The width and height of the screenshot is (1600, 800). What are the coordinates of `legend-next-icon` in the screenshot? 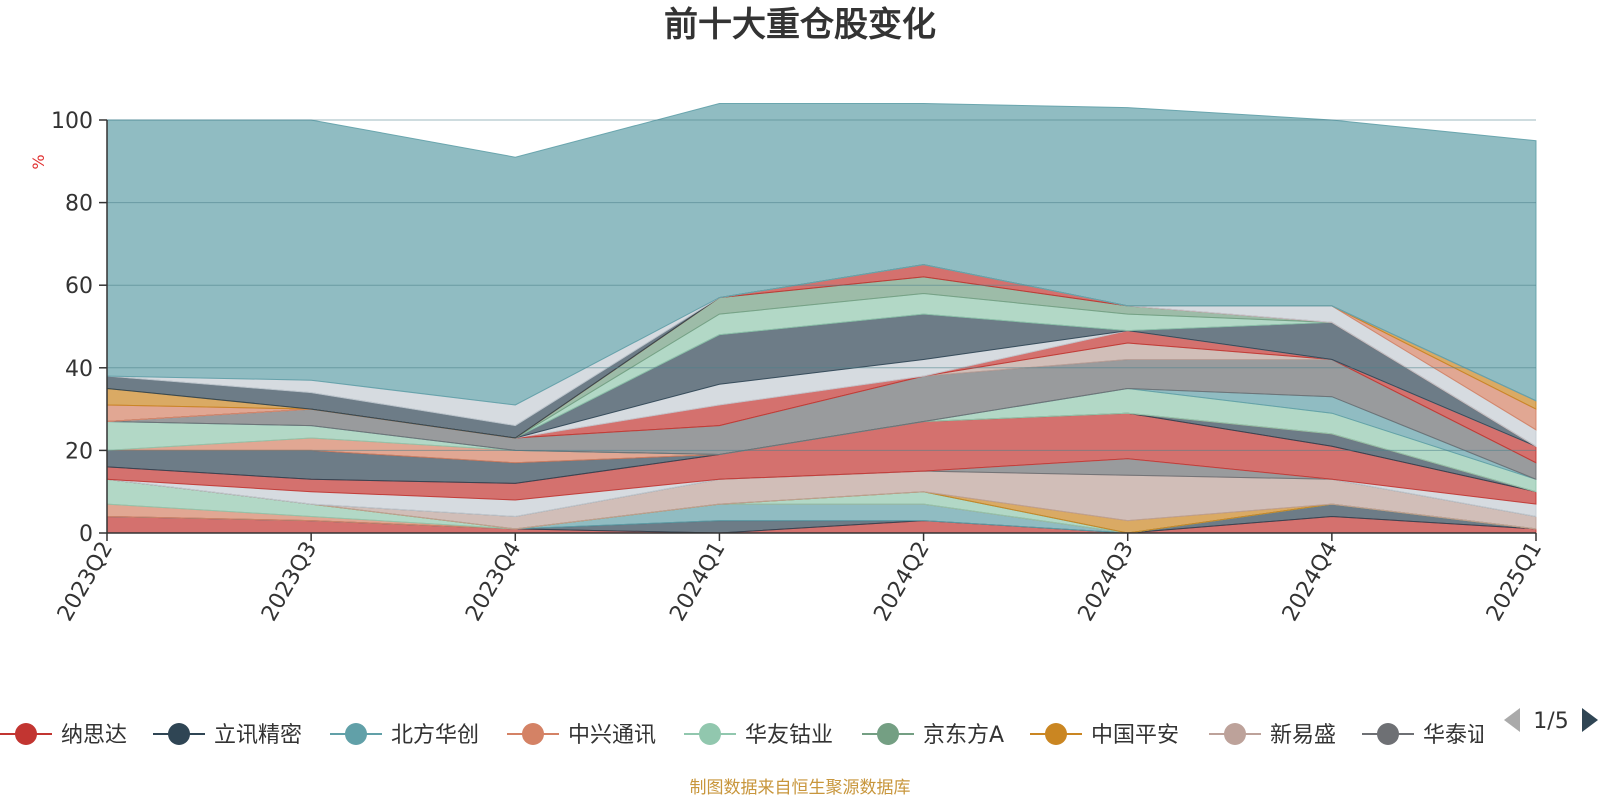 It's located at (1590, 720).